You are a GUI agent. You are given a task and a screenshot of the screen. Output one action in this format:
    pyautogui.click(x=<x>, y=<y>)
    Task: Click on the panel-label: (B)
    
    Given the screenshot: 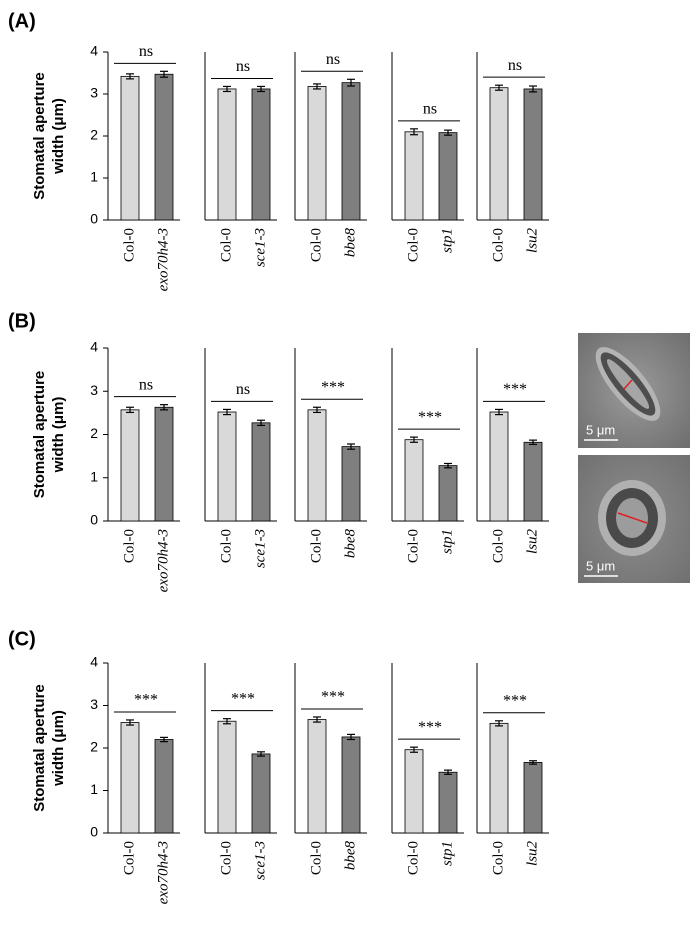 What is the action you would take?
    pyautogui.click(x=22, y=321)
    